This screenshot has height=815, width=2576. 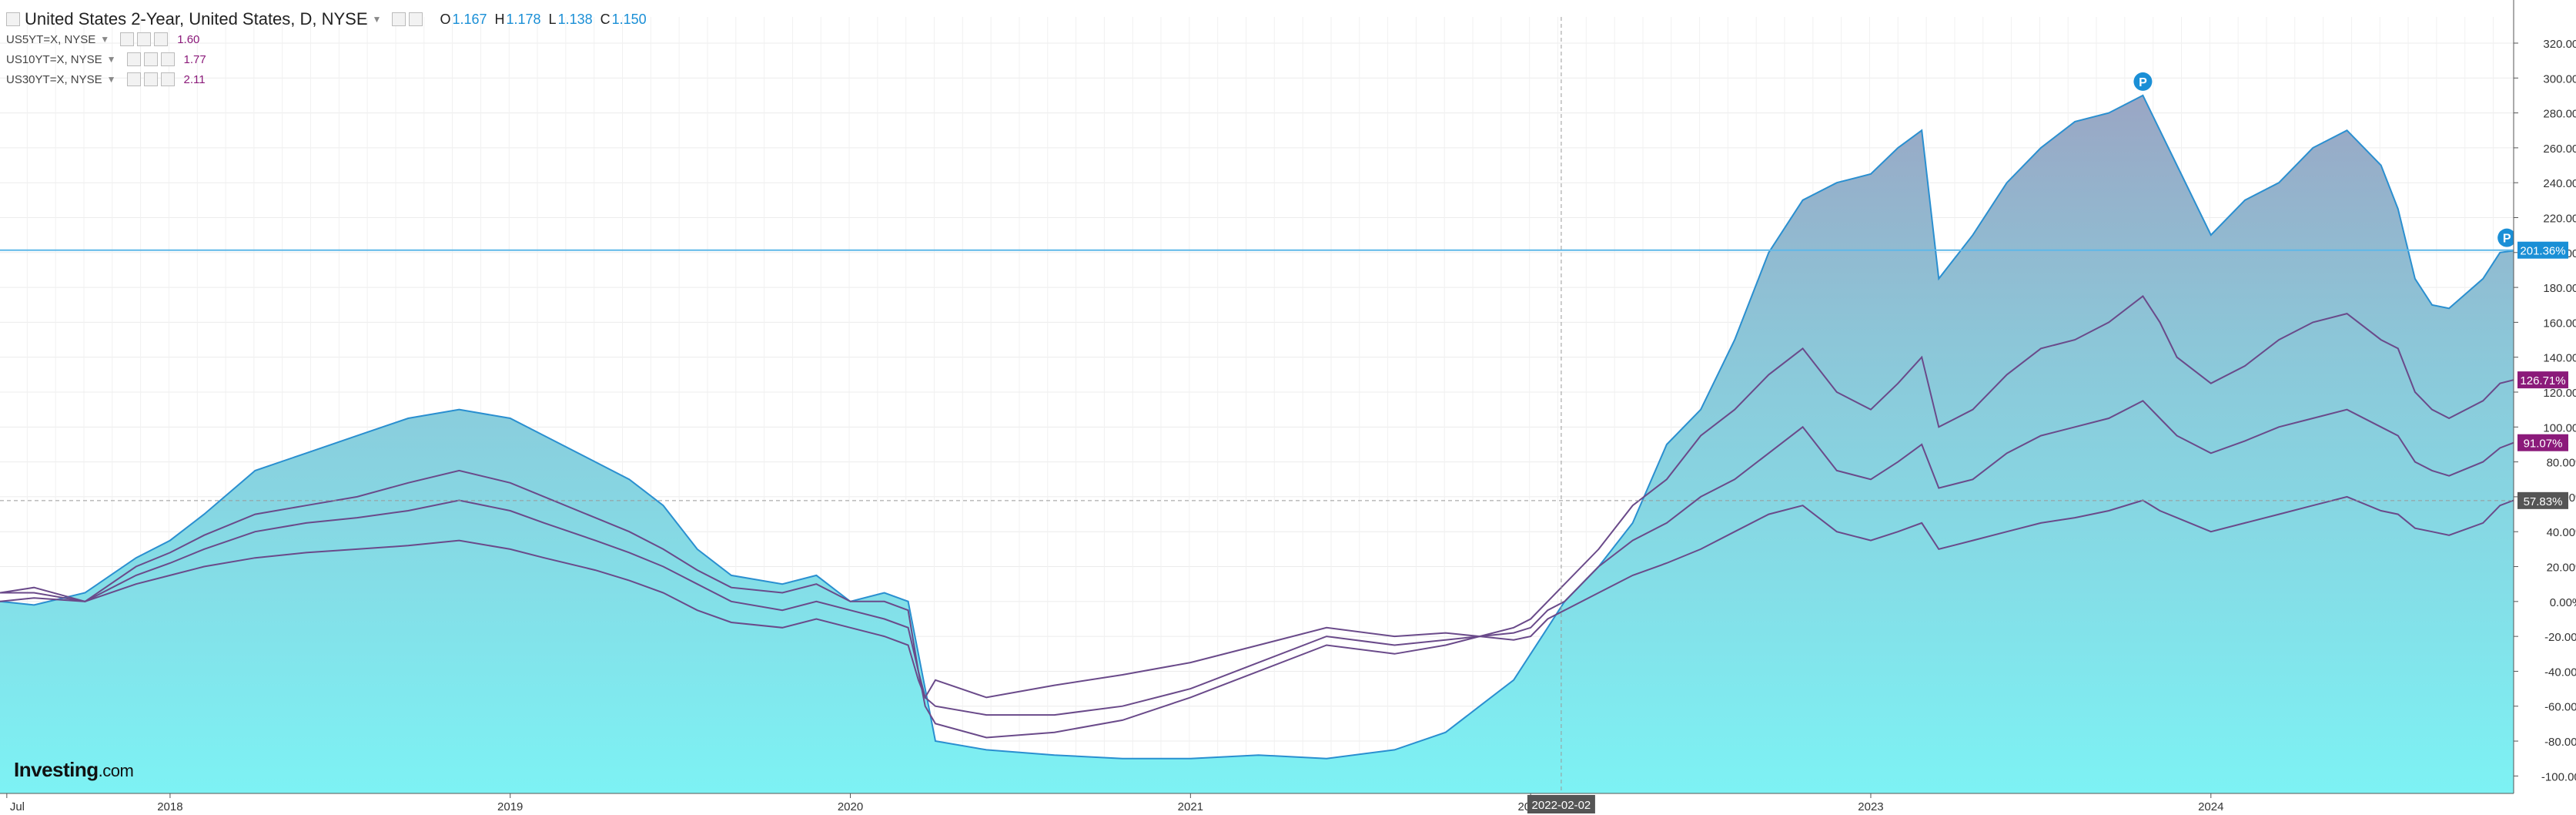 What do you see at coordinates (2560, 708) in the screenshot?
I see `y-tick-label: -60.00%` at bounding box center [2560, 708].